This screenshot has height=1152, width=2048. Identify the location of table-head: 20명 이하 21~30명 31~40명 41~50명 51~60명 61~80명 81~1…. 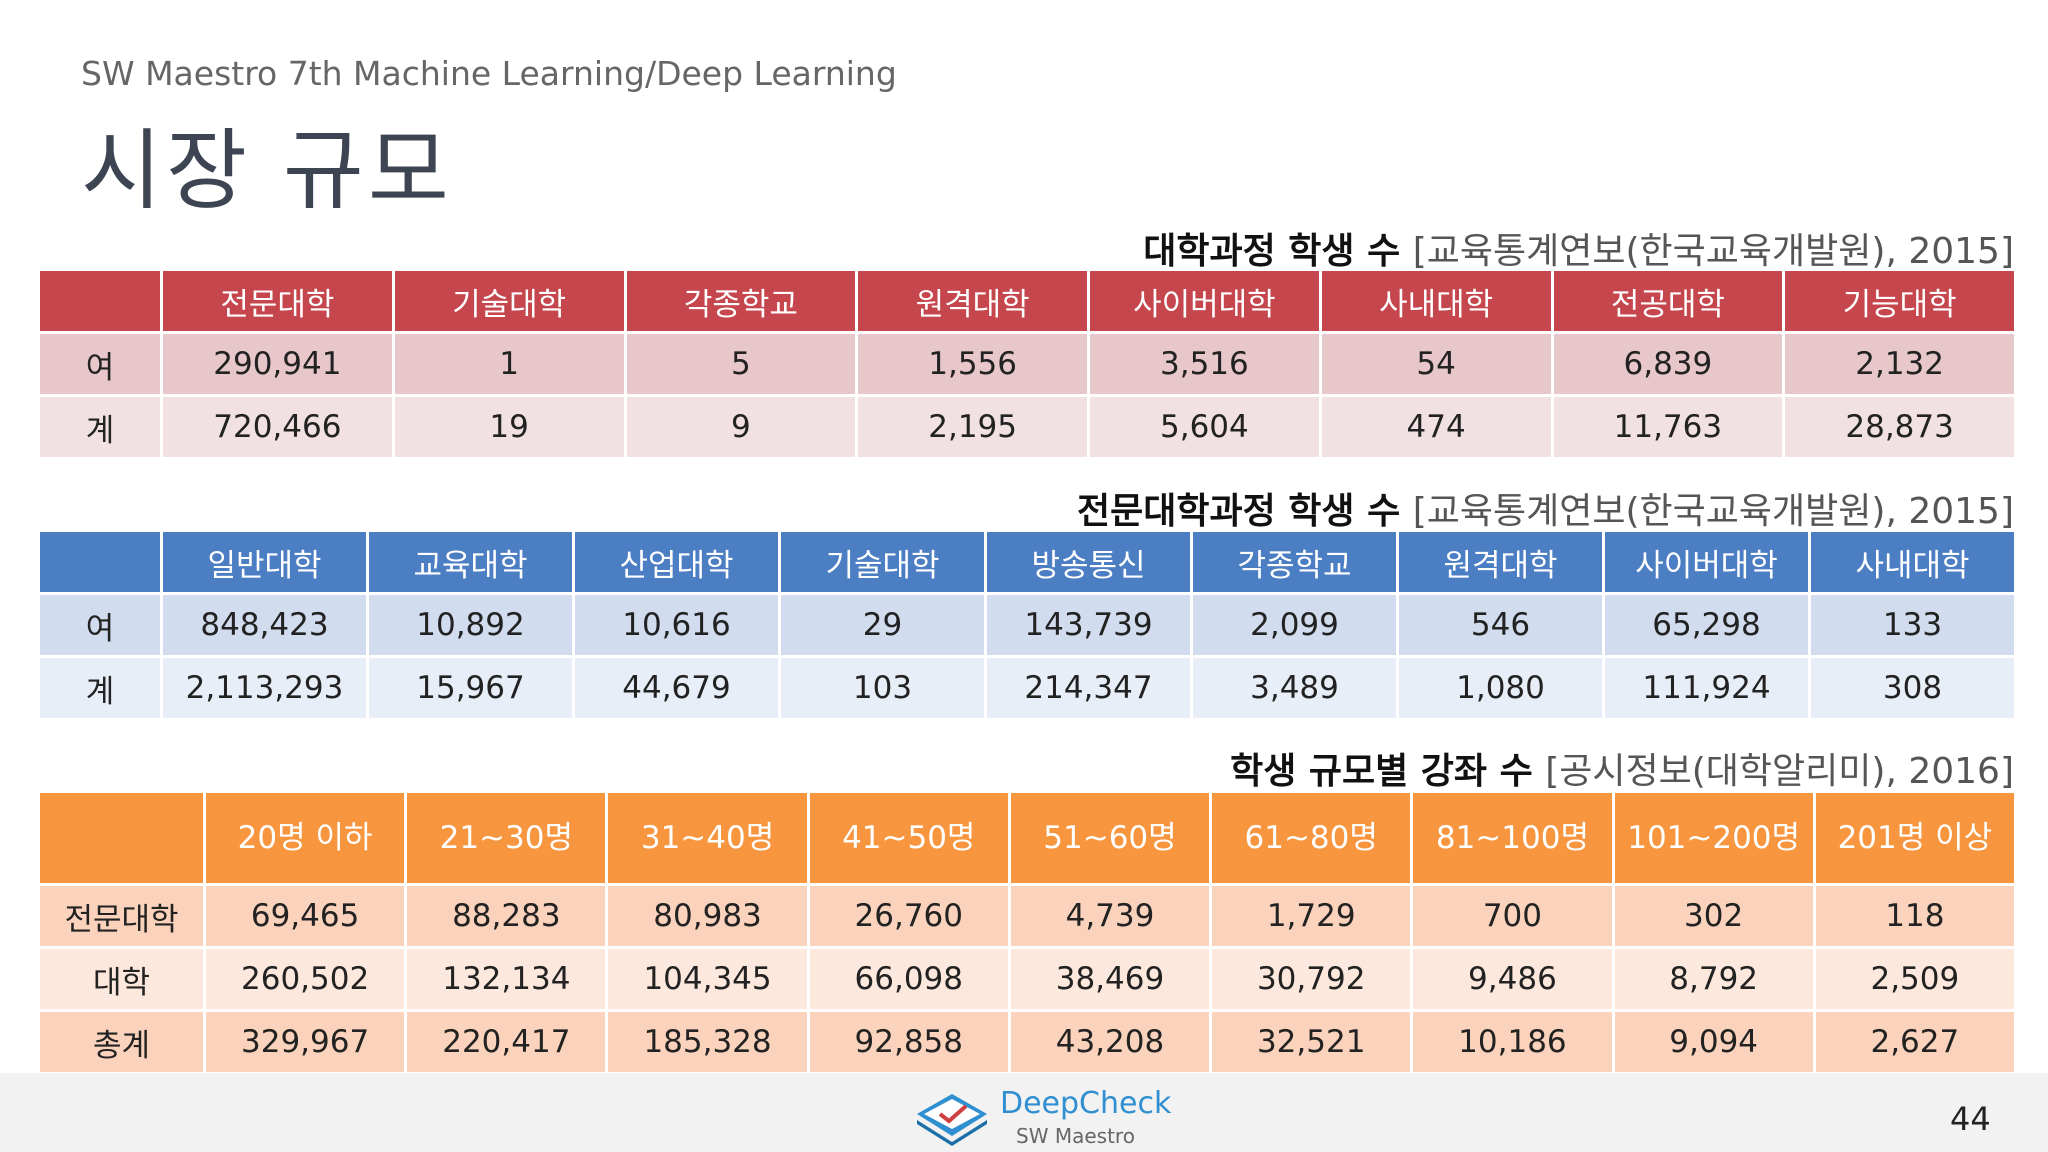
(1027, 838).